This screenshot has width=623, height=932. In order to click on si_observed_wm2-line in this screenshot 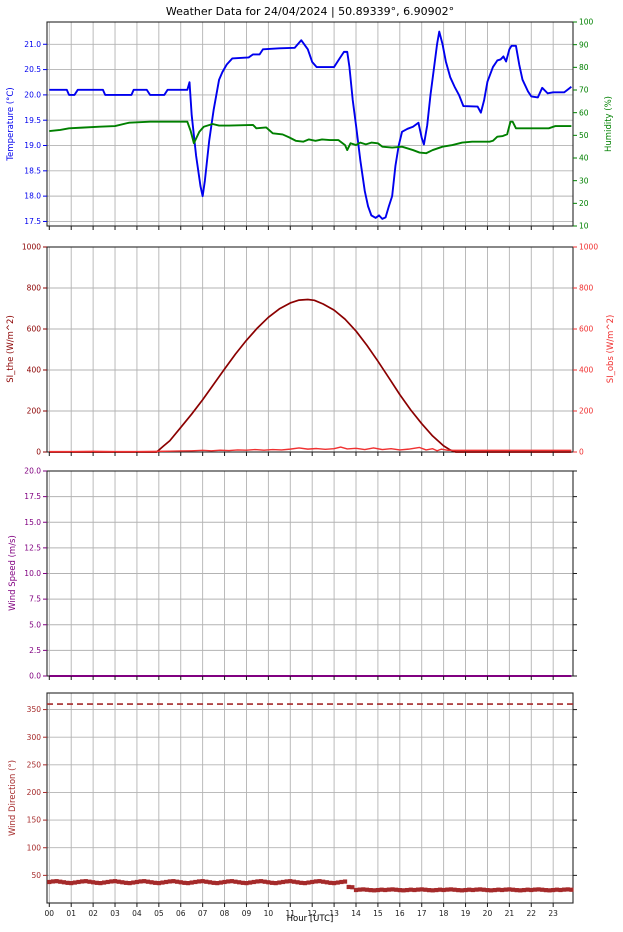, I will do `click(310, 449)`.